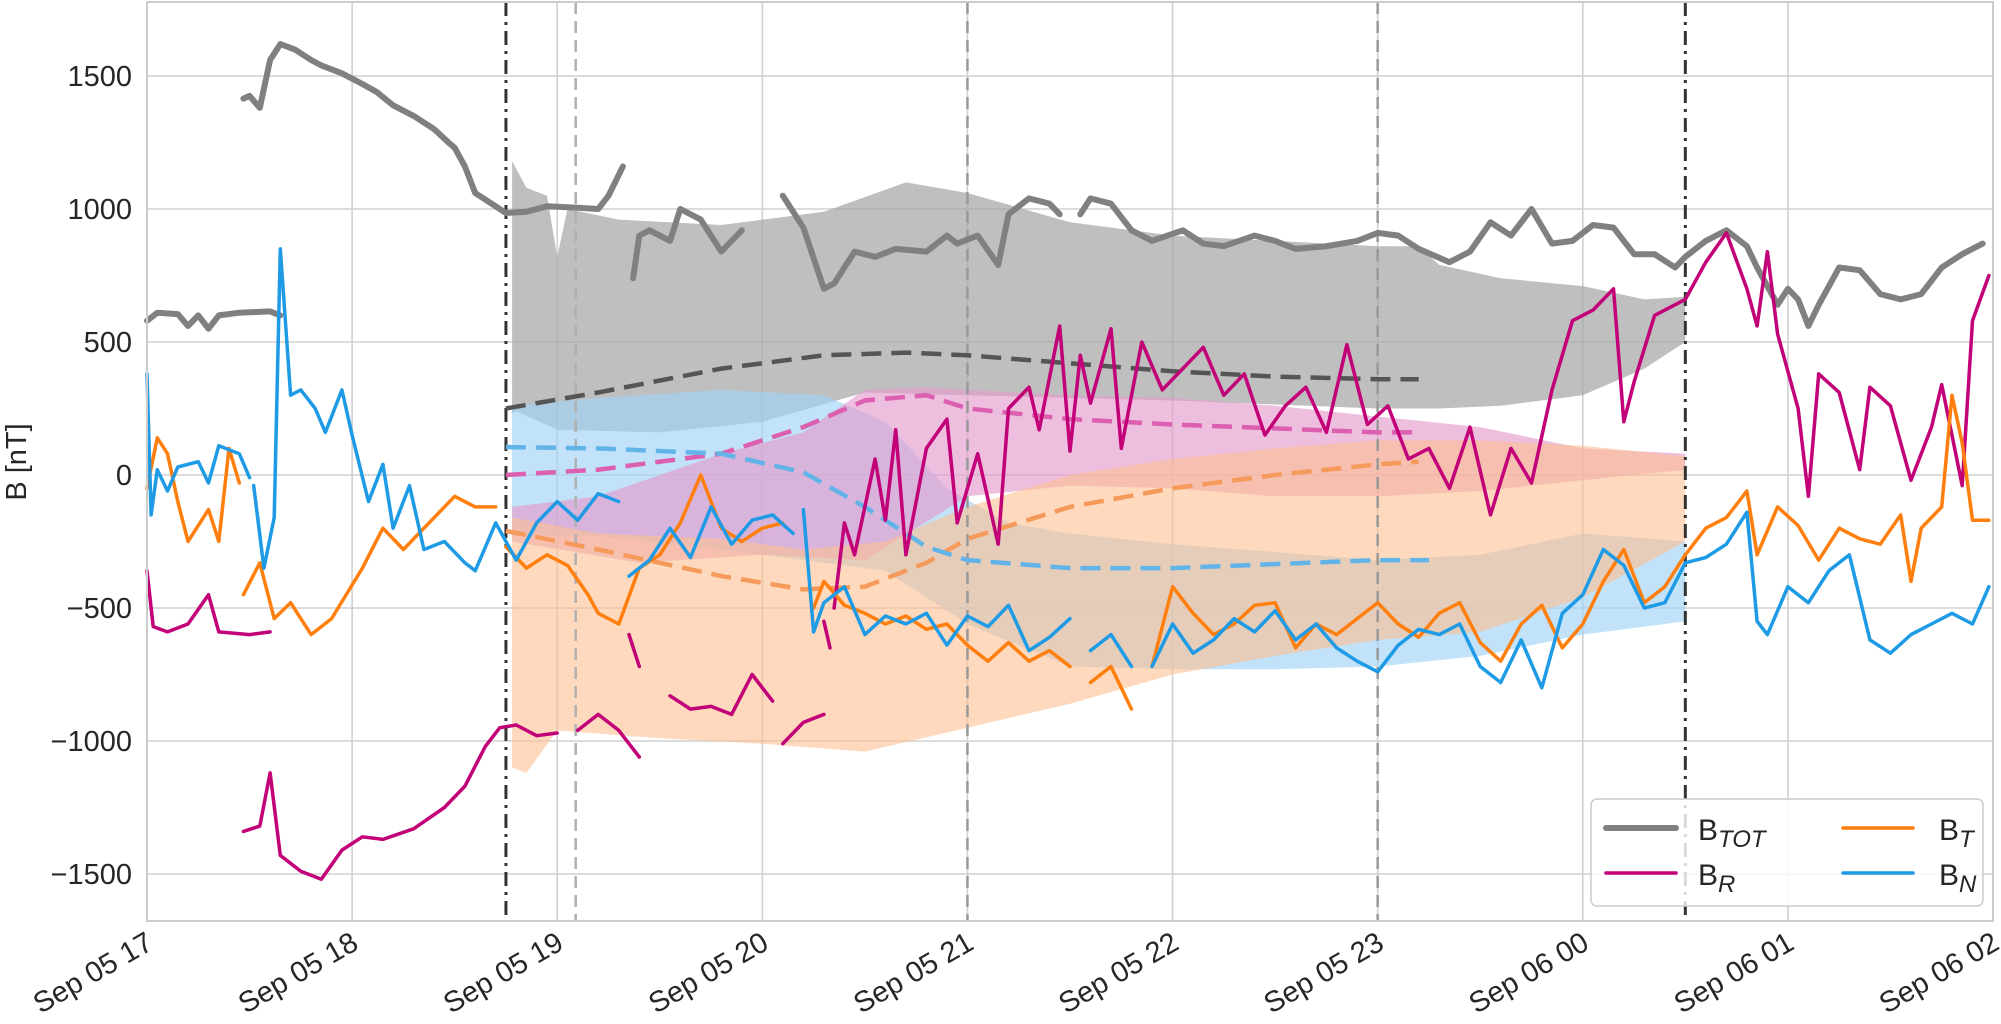 This screenshot has width=2001, height=1024. I want to click on y-tick-label: 1000, so click(99, 210).